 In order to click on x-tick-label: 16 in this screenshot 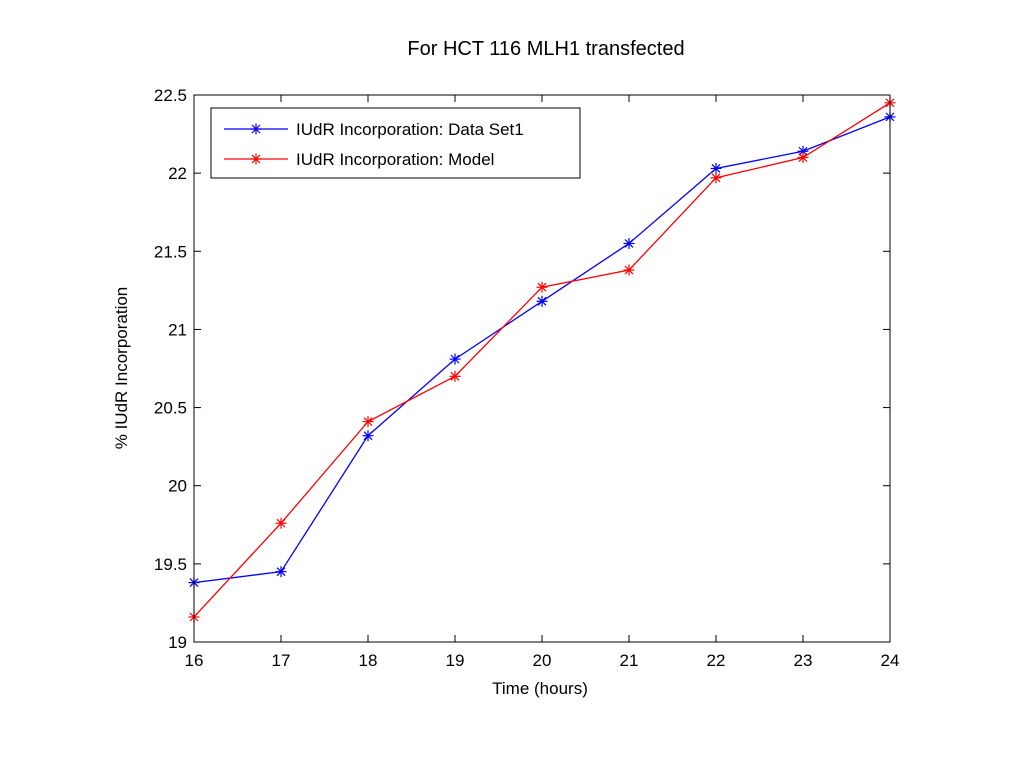, I will do `click(194, 660)`.